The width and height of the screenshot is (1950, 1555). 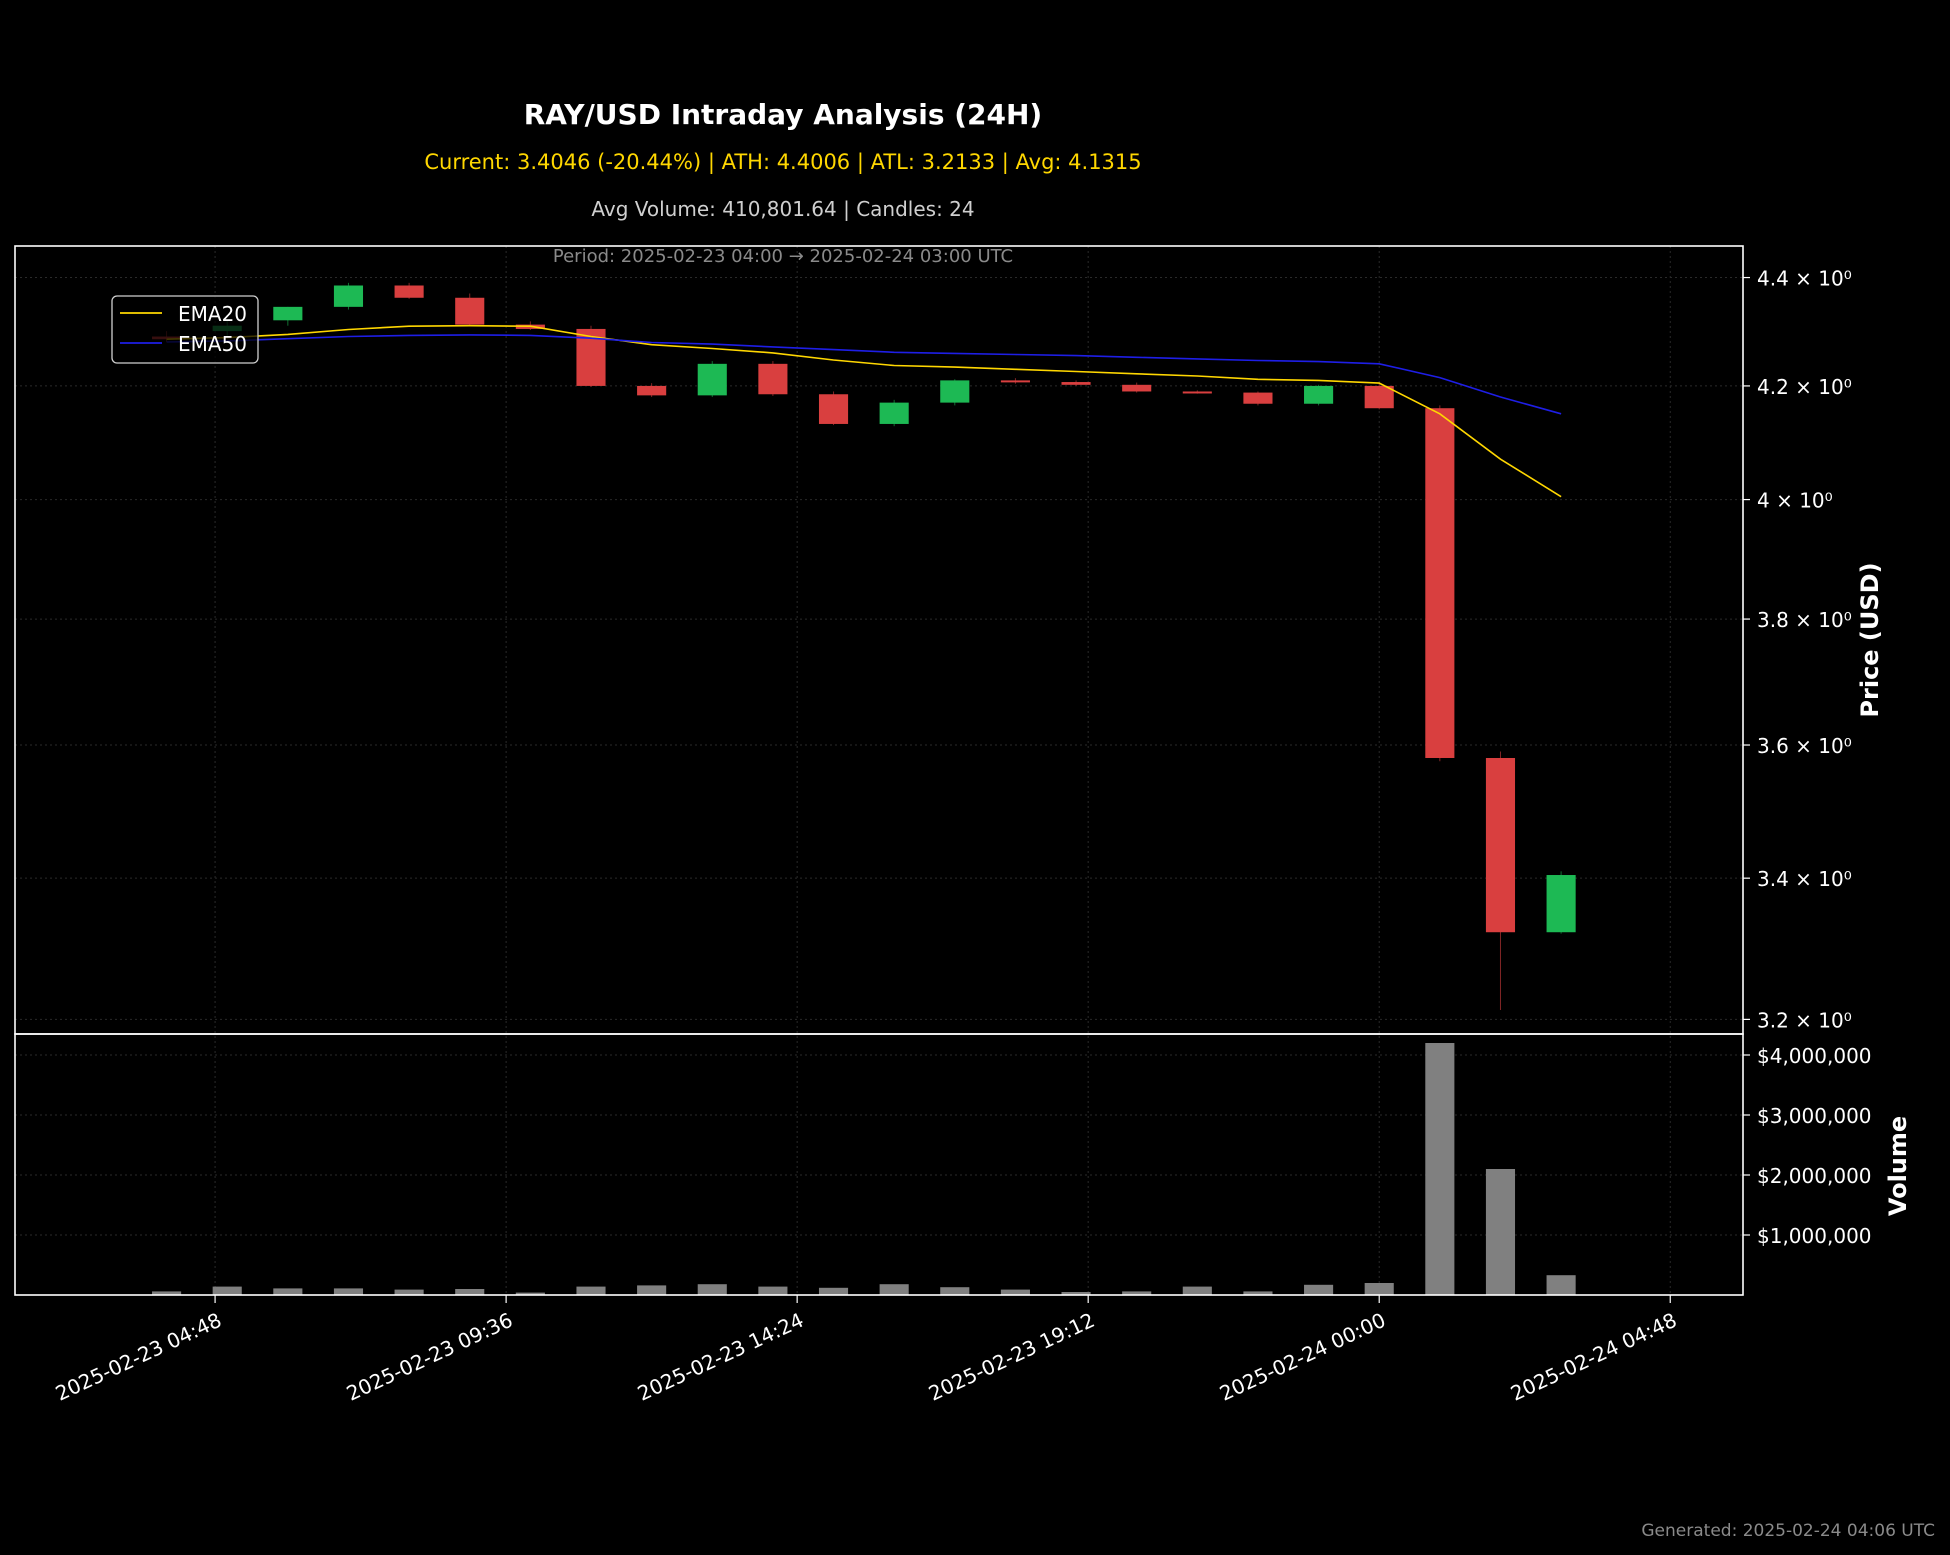 I want to click on time-tick-label: 2025-02-24 00:00, so click(x=1302, y=1357).